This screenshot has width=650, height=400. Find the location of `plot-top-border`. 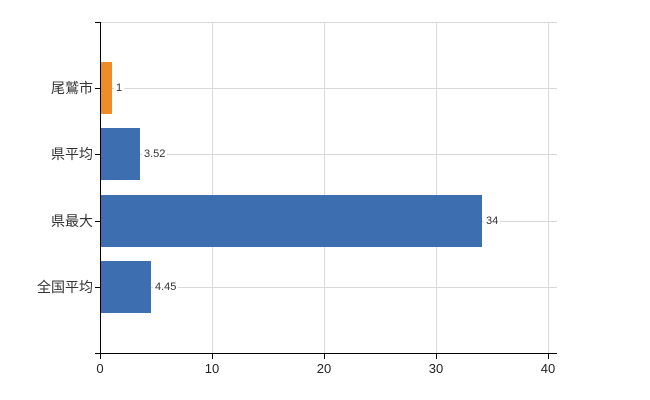

plot-top-border is located at coordinates (328, 22).